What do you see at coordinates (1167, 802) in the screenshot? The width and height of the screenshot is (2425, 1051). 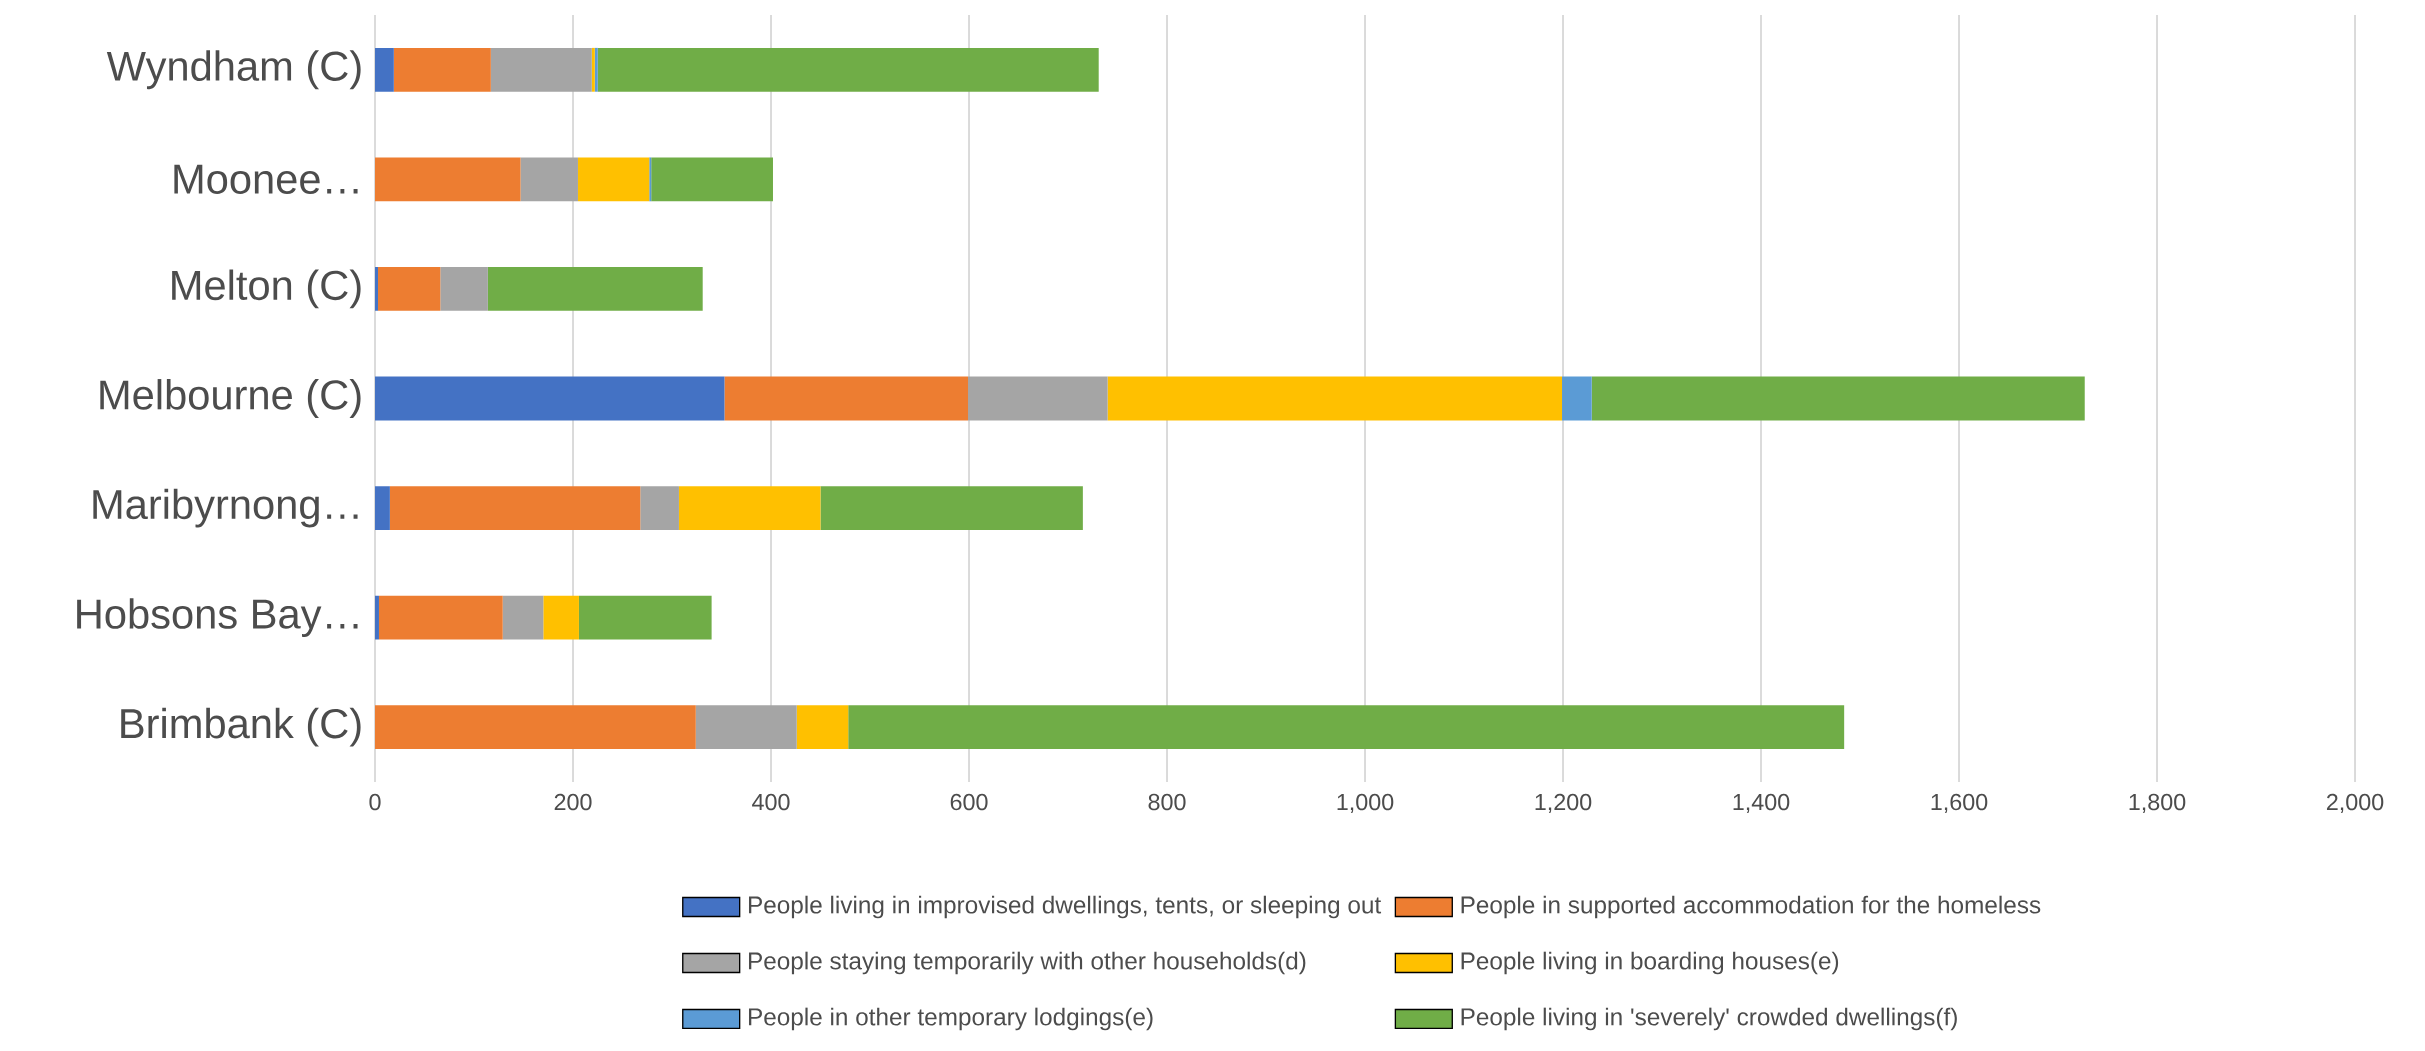 I see `x-tick-label: 800` at bounding box center [1167, 802].